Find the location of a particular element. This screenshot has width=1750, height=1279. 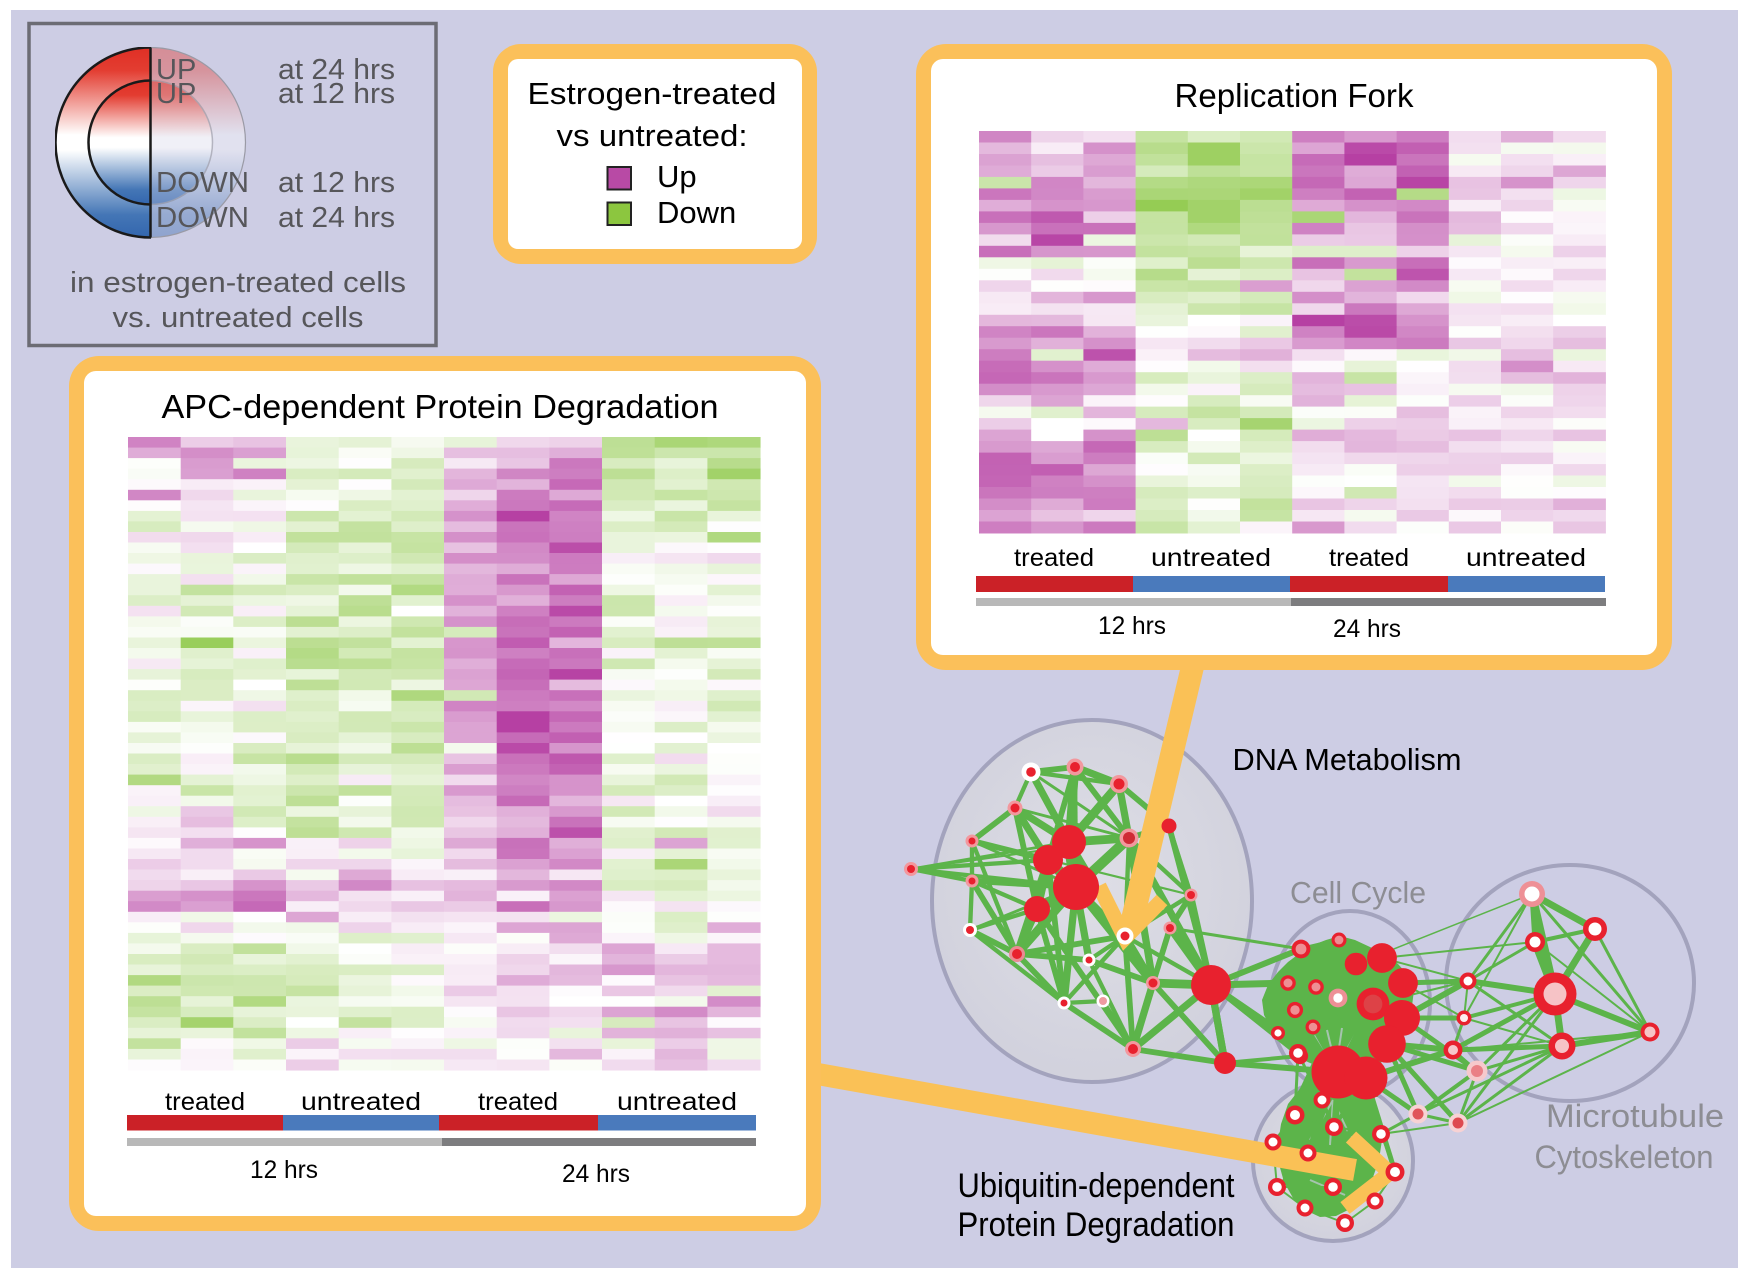

svg-text: Estrogen-treated is located at coordinates (652, 93).